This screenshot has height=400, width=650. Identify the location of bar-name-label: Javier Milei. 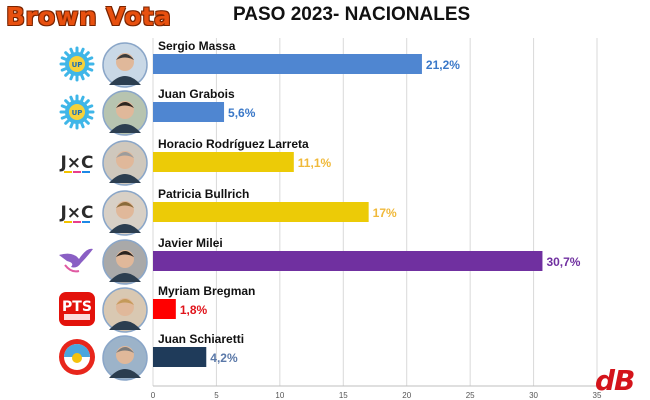
(190, 243).